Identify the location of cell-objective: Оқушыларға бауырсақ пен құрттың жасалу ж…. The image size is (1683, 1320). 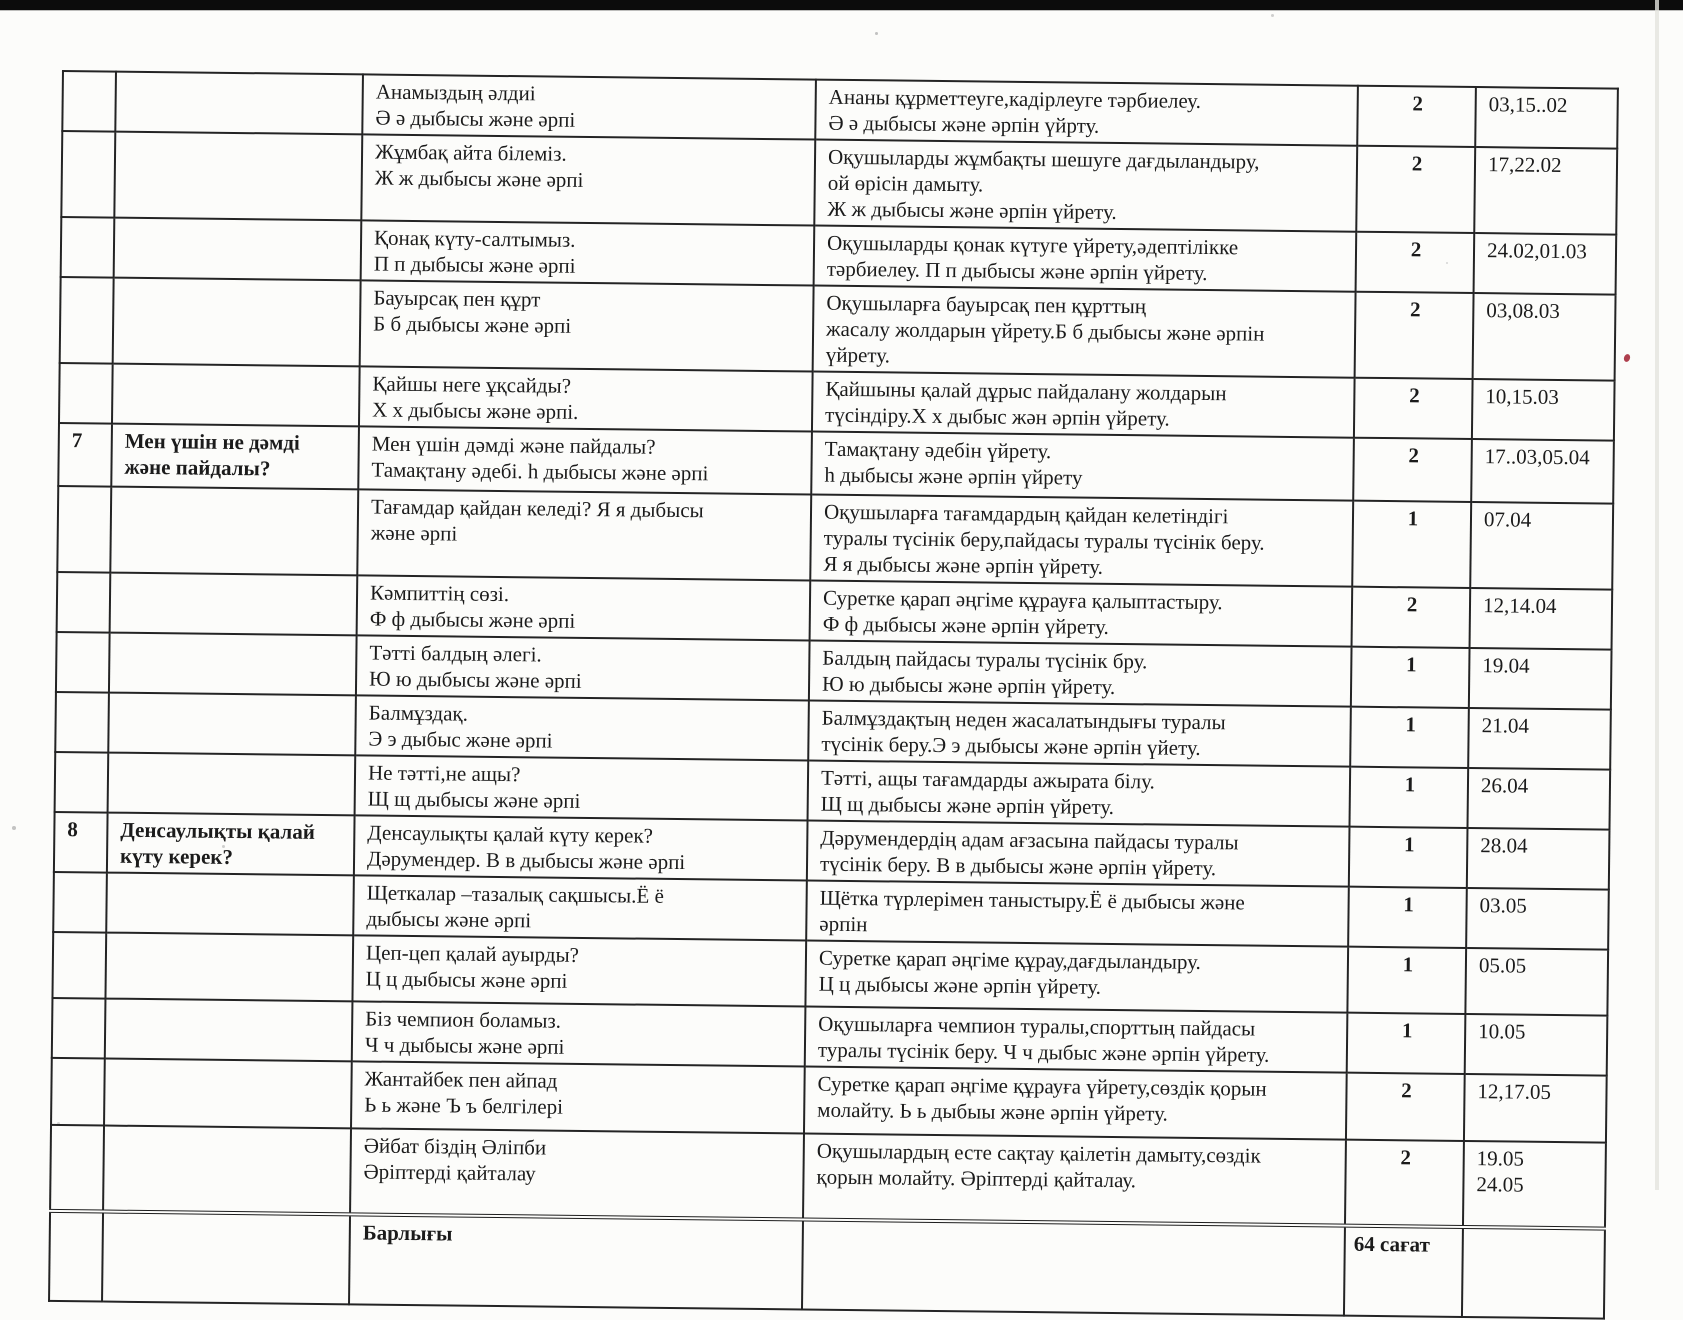
(1084, 331).